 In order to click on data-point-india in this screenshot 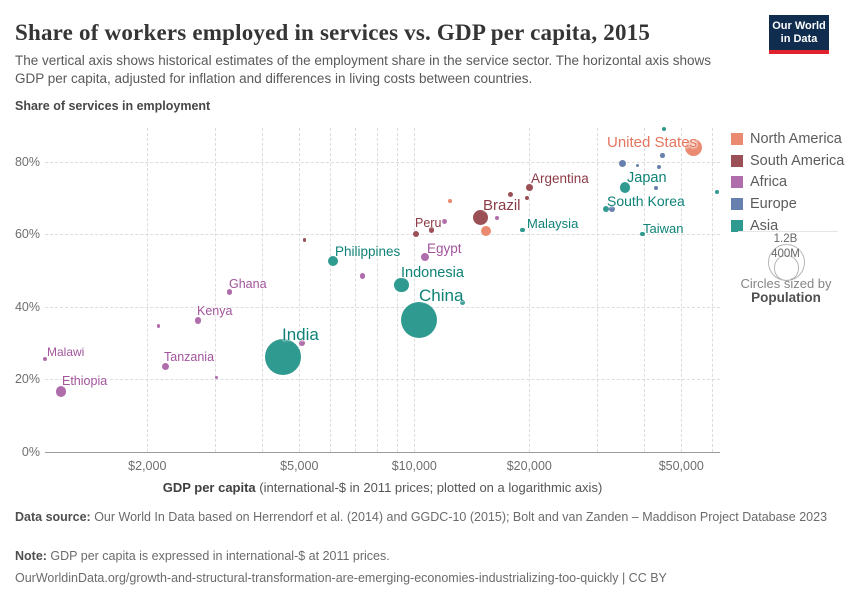, I will do `click(283, 357)`.